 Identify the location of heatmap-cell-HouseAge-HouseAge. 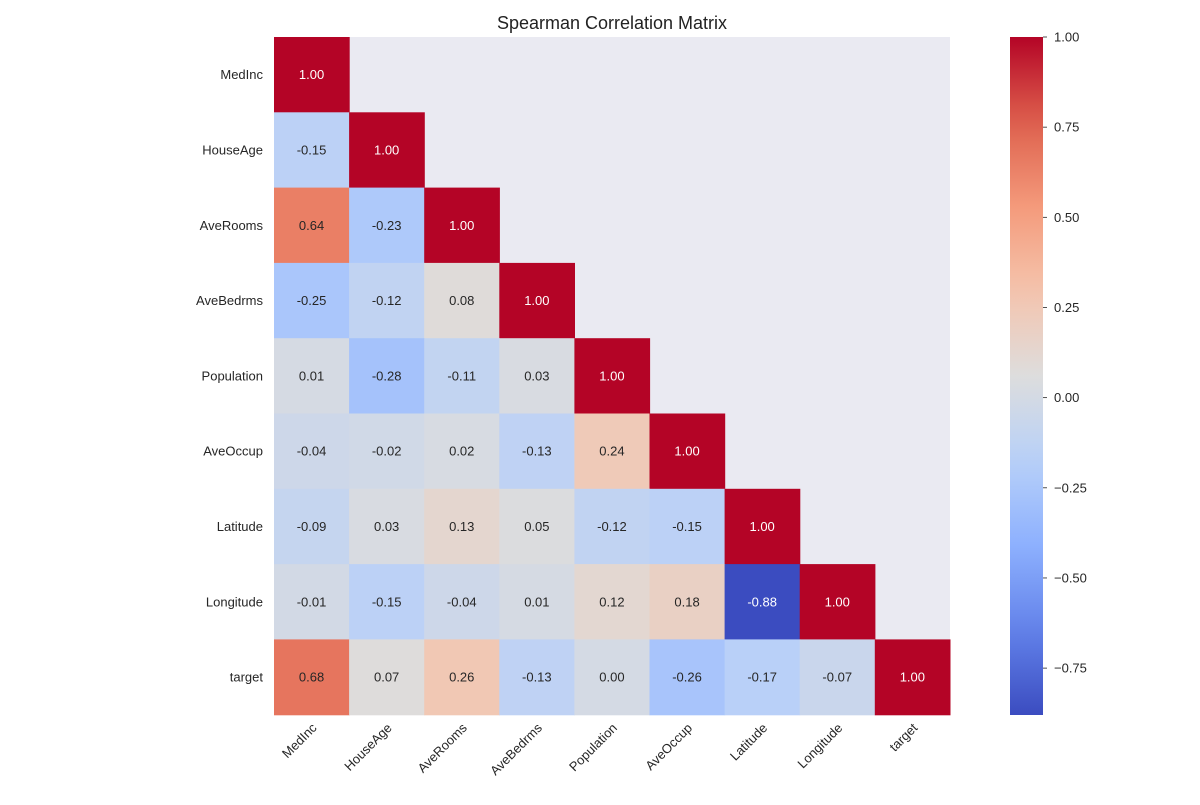
(387, 150).